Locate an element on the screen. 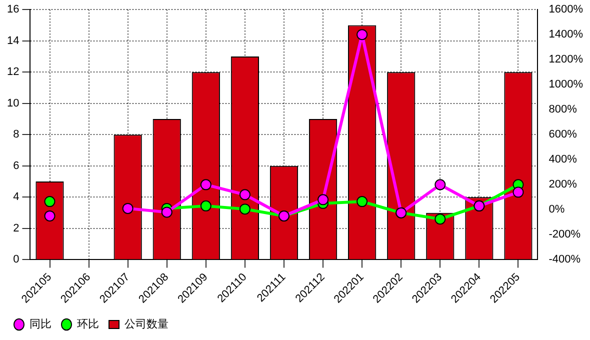  y-tick-label: 16 is located at coordinates (13, 10).